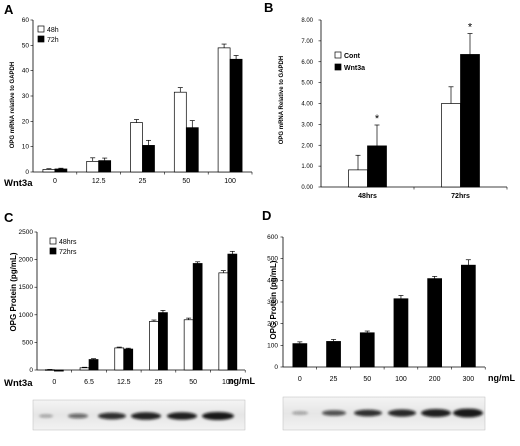 Image resolution: width=520 pixels, height=446 pixels. I want to click on panel-a-category-label: 100, so click(230, 181).